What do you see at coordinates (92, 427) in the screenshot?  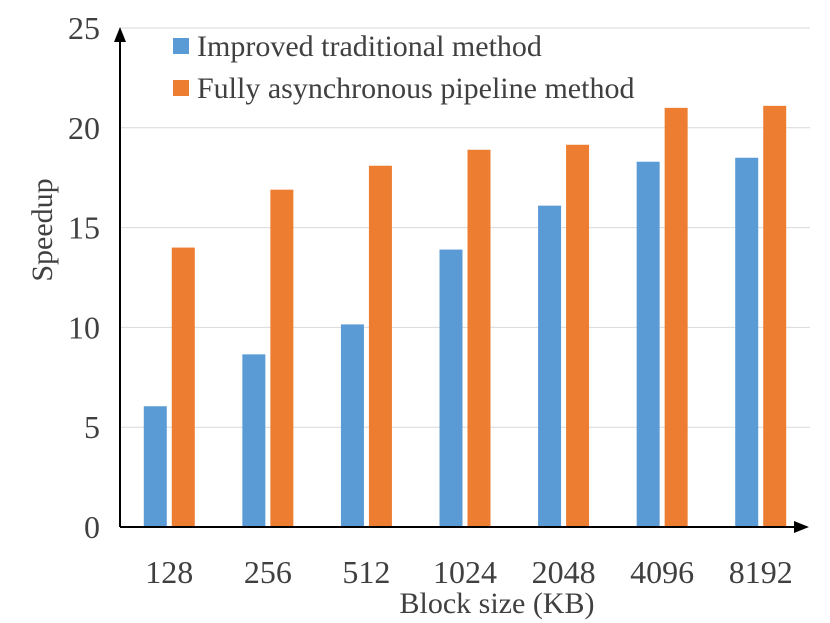 I see `y-tick-label-5: 5` at bounding box center [92, 427].